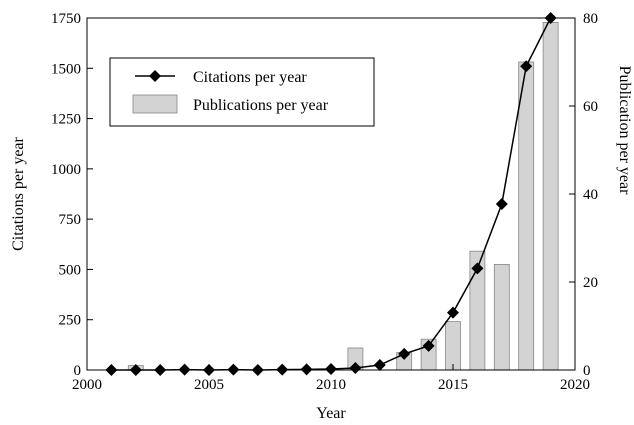 The image size is (634, 425). I want to click on right-y-tick-label: 0, so click(587, 371).